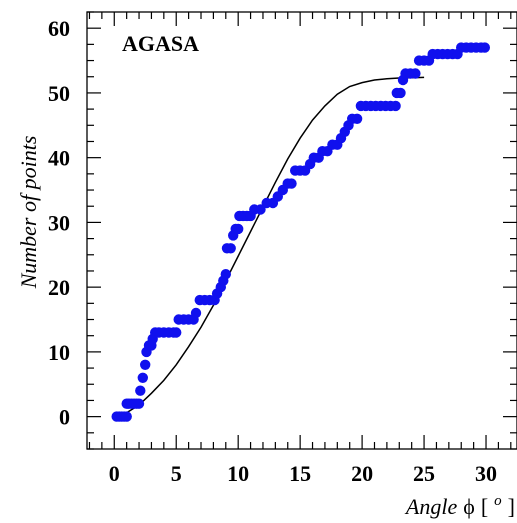 The height and width of the screenshot is (523, 517). I want to click on x-tick-label: 20, so click(362, 473).